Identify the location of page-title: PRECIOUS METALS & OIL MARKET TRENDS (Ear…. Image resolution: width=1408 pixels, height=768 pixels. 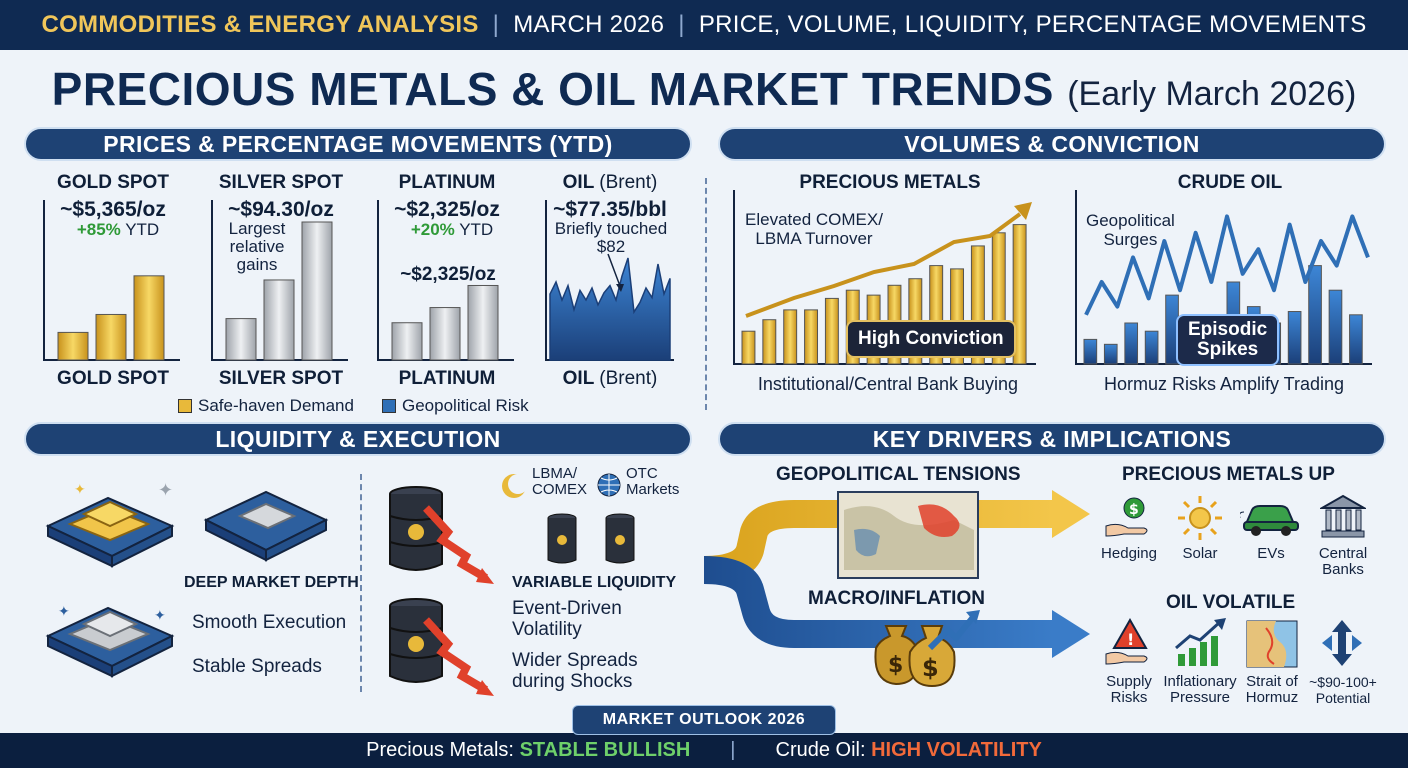
(704, 89).